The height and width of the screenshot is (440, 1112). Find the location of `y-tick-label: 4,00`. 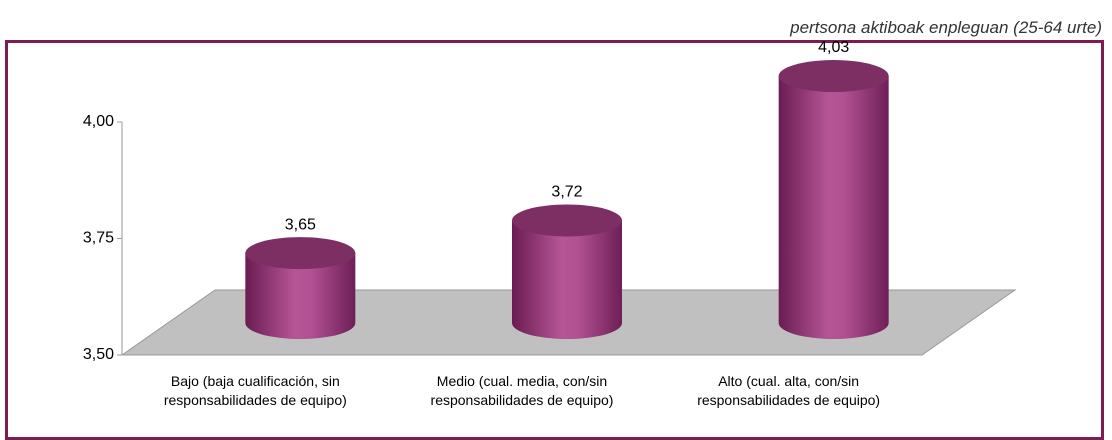

y-tick-label: 4,00 is located at coordinates (98, 121).